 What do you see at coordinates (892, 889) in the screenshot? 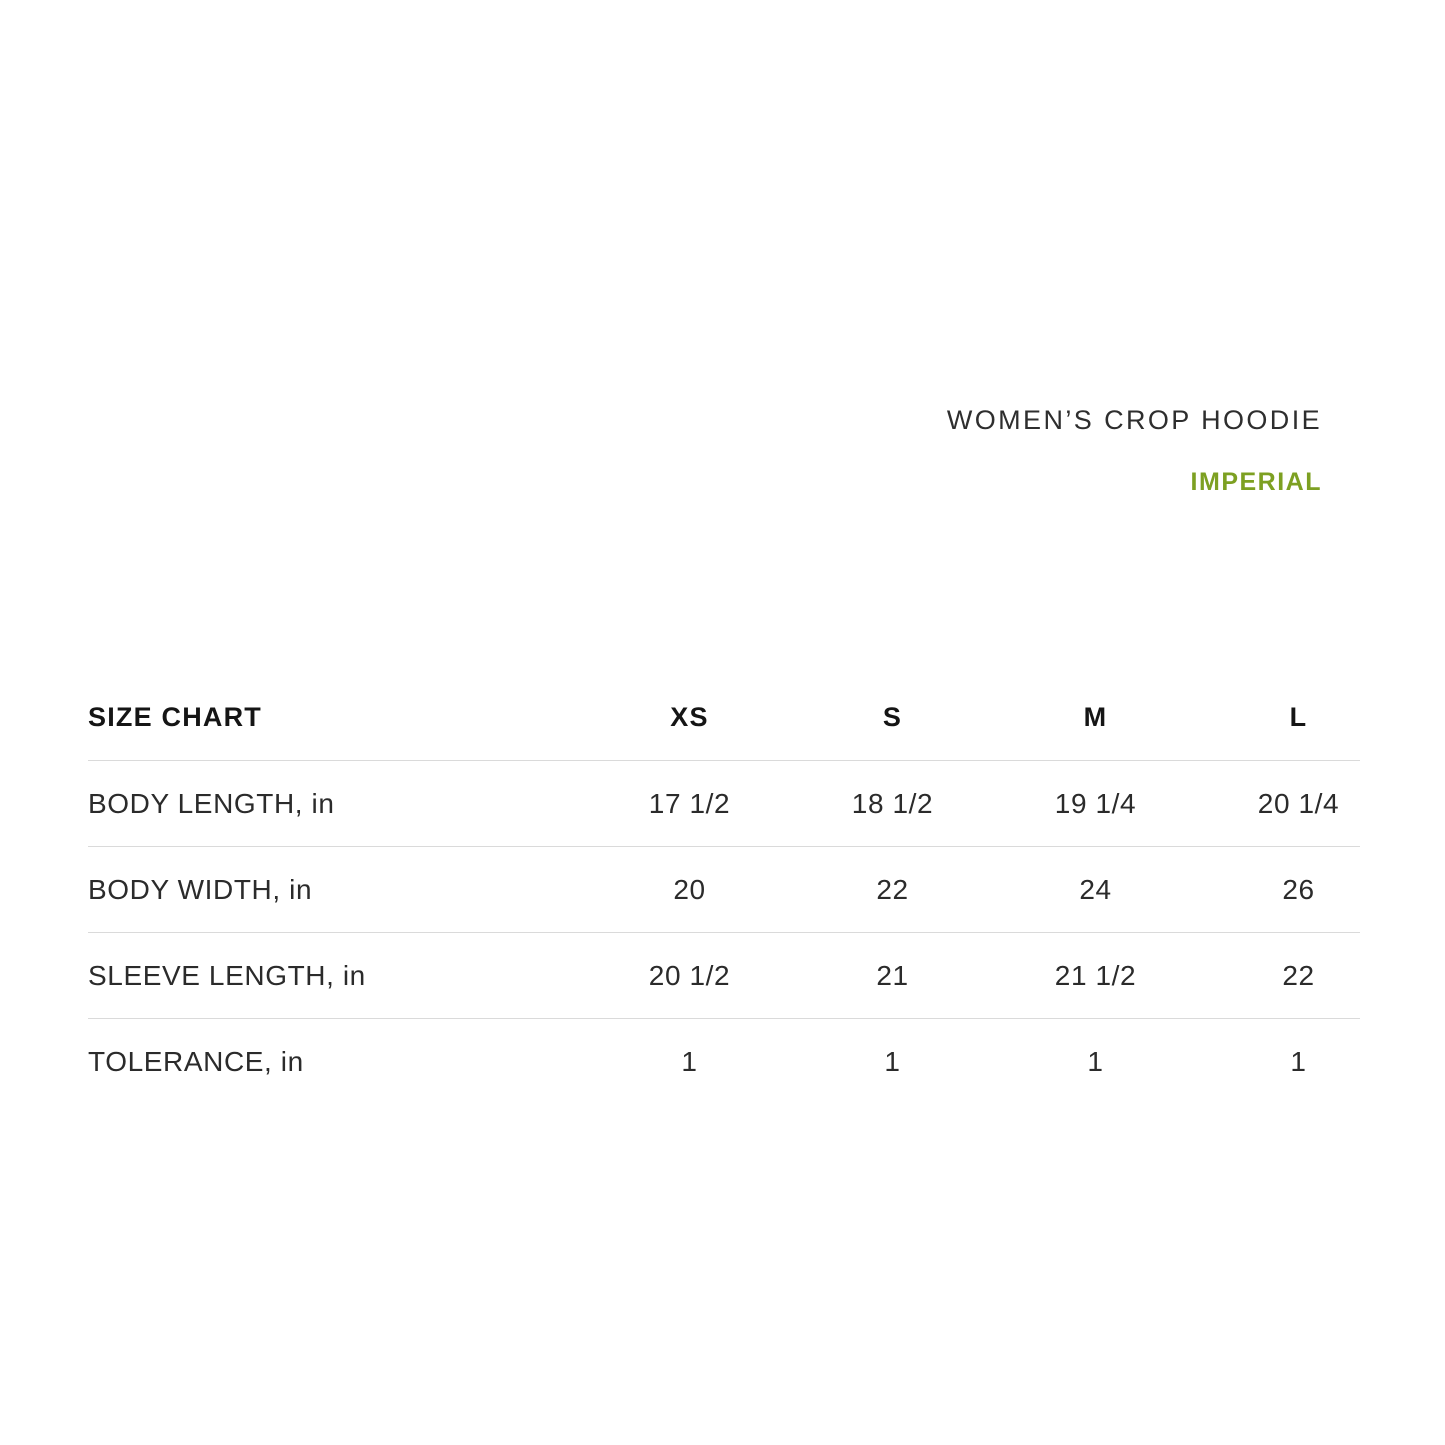
I see `cell-body-width-s: 22` at bounding box center [892, 889].